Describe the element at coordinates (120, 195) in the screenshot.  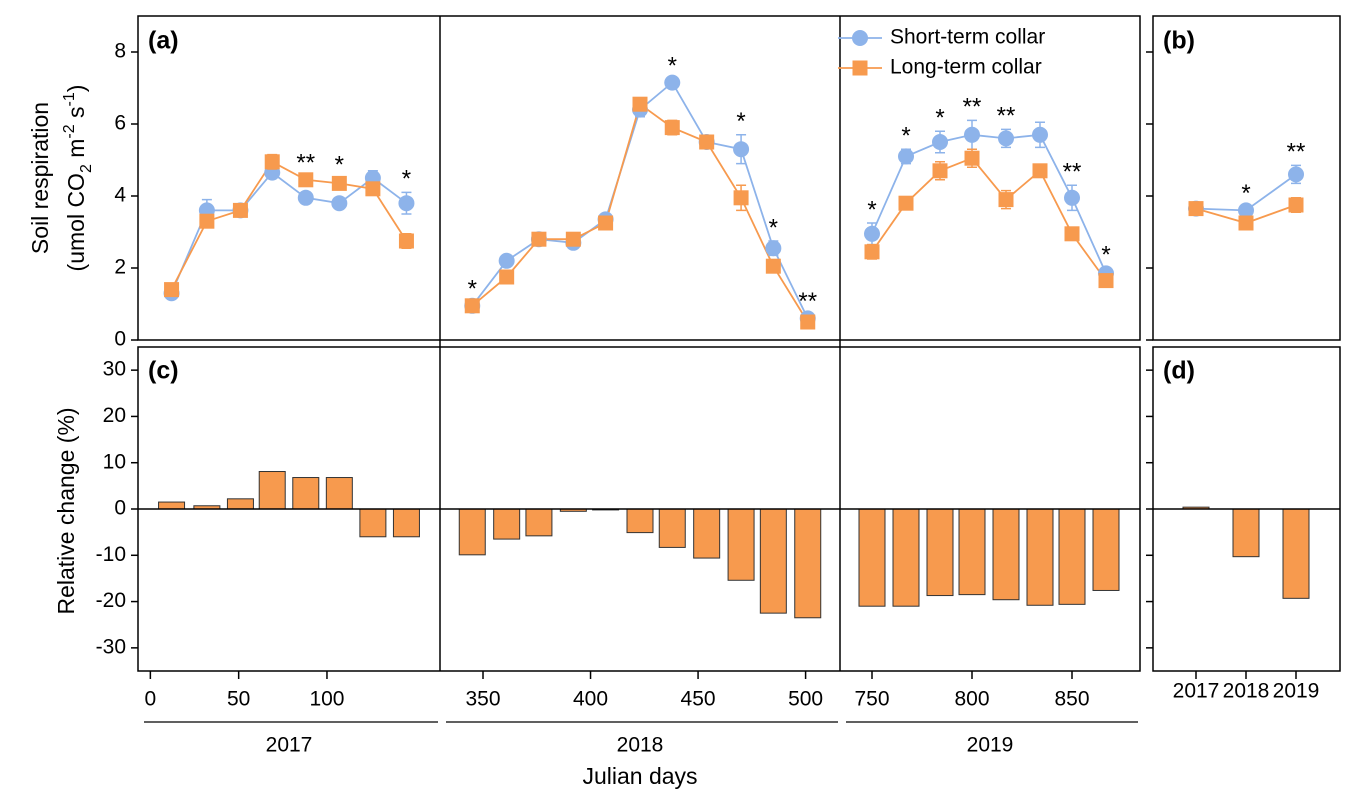
I see `y-tick-label: 4` at that location.